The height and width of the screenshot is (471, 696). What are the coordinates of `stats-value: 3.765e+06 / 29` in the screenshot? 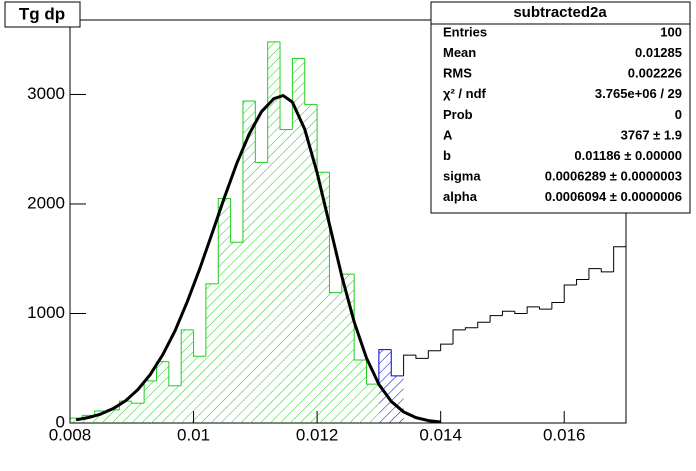 It's located at (638, 93).